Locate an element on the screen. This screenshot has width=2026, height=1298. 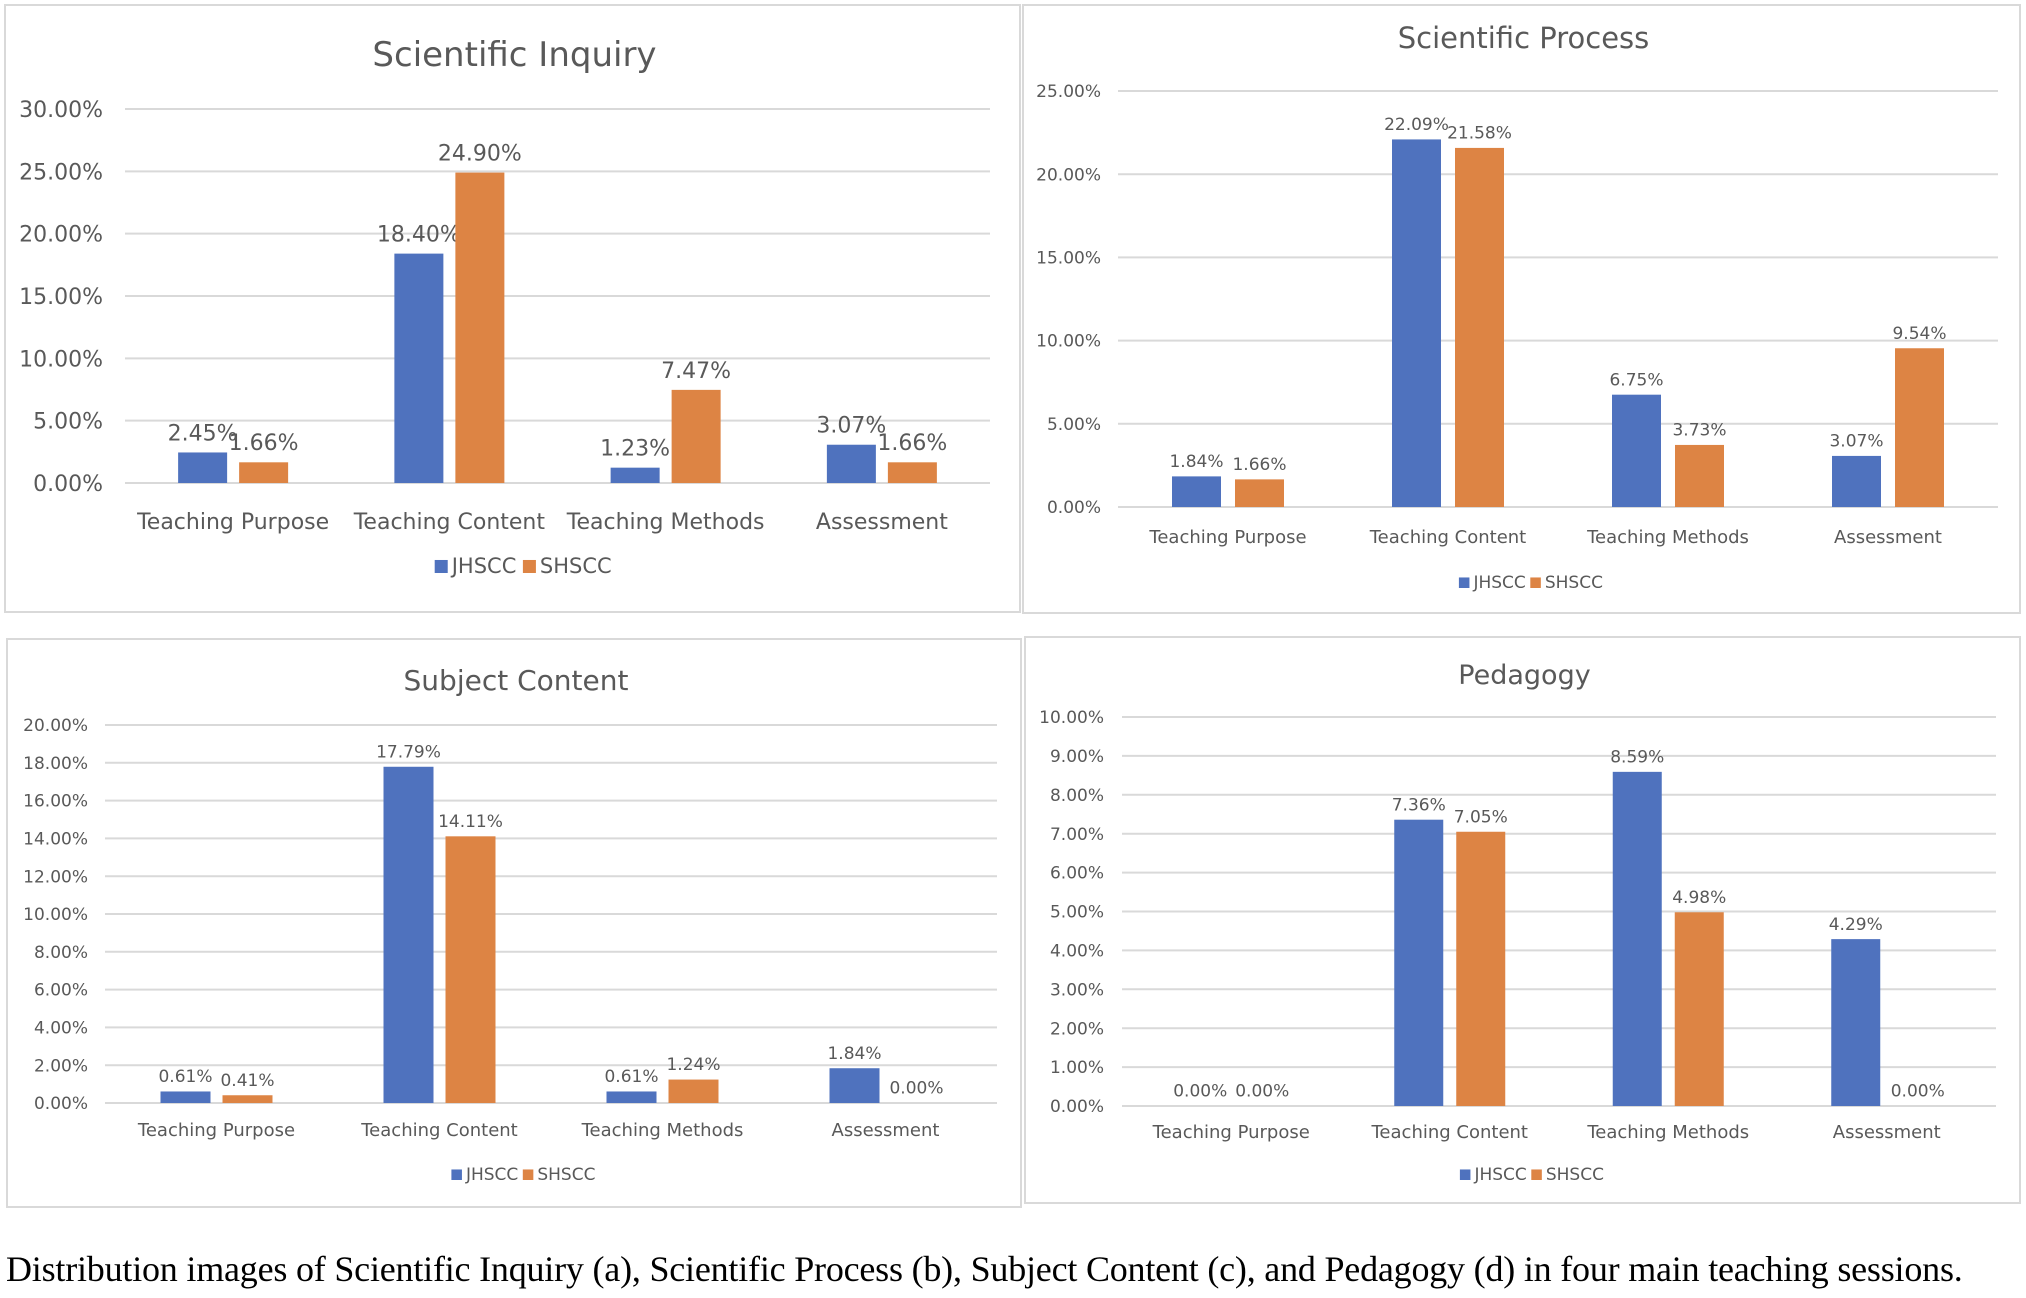
y-tick-label: 9.00% is located at coordinates (1077, 757).